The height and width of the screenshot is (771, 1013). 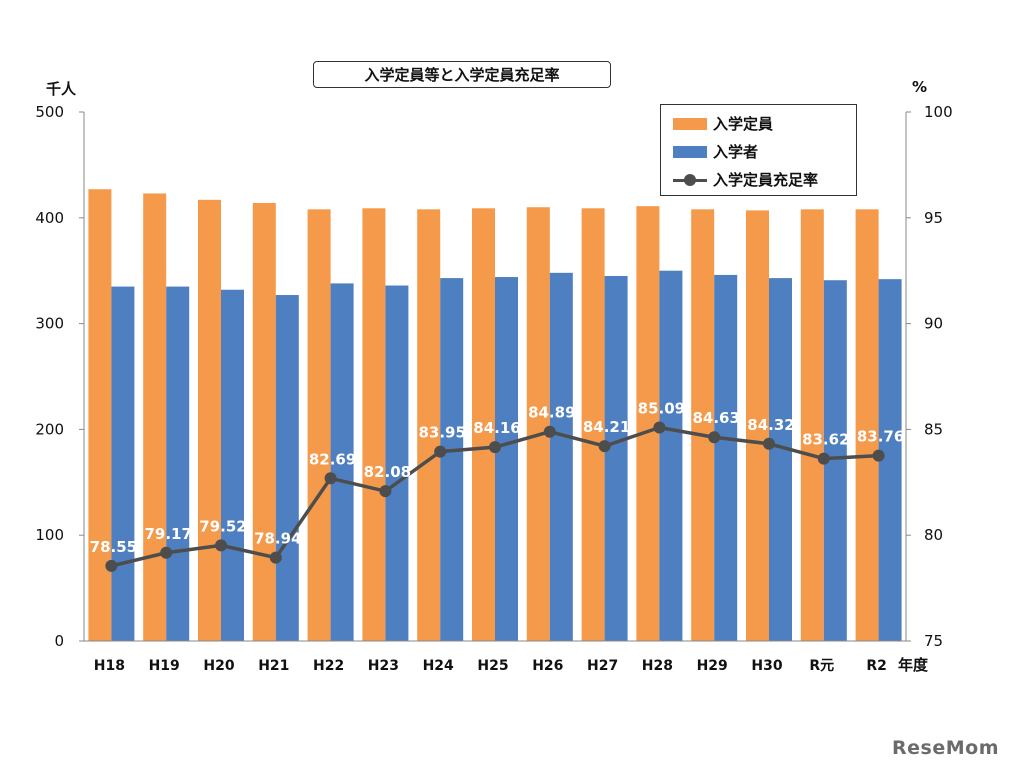 I want to click on rate-data-label: 82.69, so click(x=332, y=459).